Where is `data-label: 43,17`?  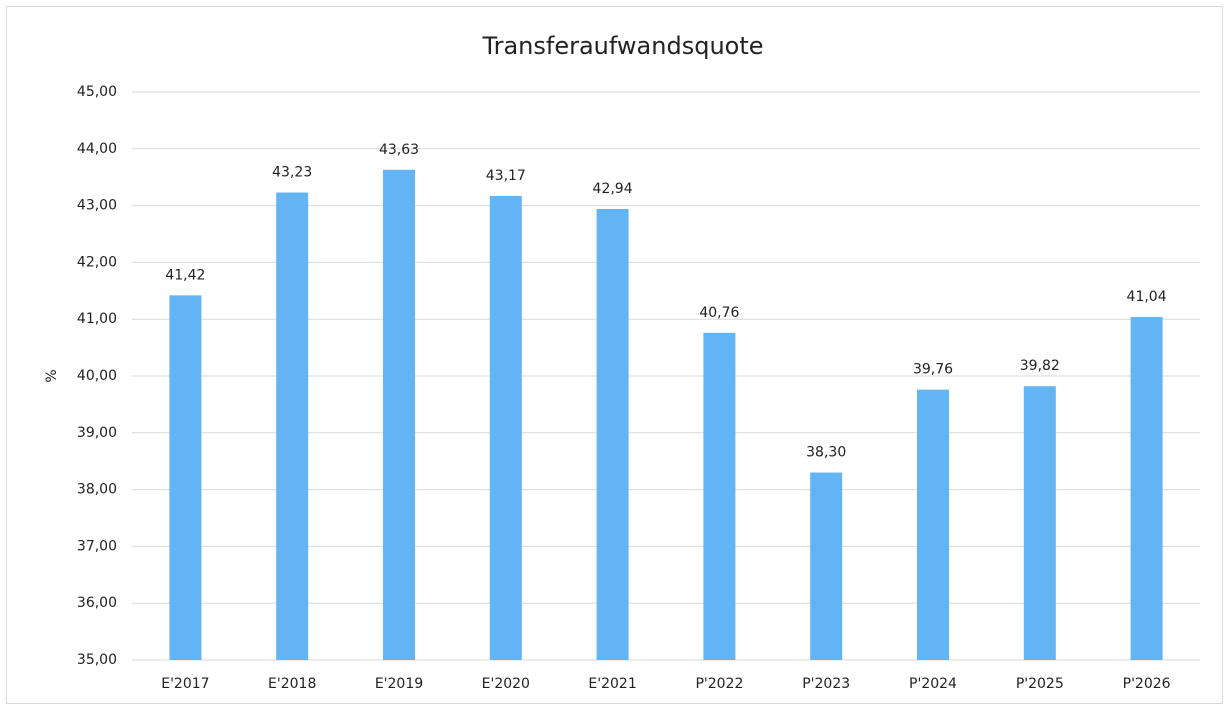 data-label: 43,17 is located at coordinates (506, 176).